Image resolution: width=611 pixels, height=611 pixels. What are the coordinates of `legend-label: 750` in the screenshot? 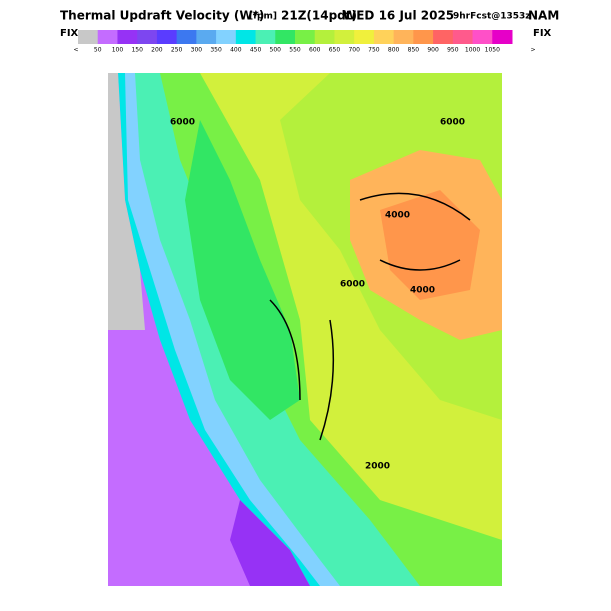 It's located at (374, 50).